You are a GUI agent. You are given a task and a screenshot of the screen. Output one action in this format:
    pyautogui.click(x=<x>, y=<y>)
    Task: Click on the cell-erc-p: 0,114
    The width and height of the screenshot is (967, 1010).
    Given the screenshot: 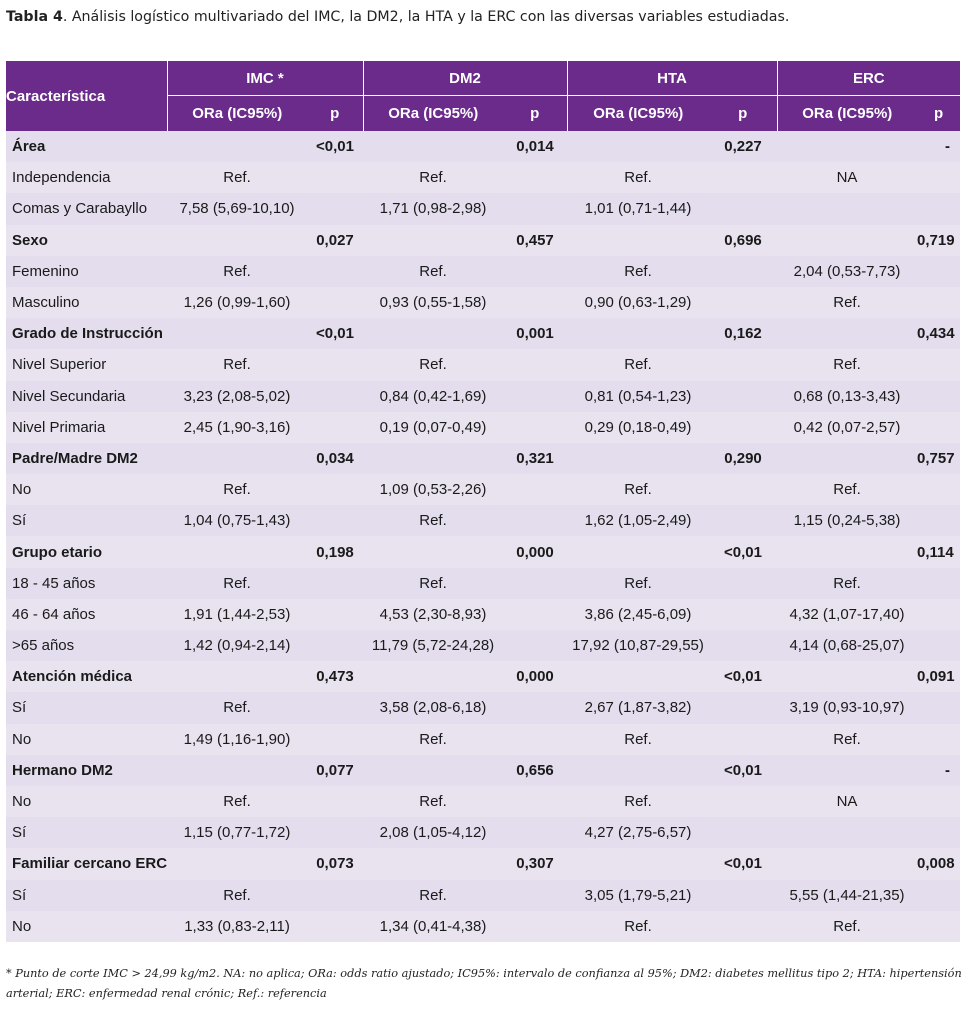 What is the action you would take?
    pyautogui.click(x=939, y=552)
    